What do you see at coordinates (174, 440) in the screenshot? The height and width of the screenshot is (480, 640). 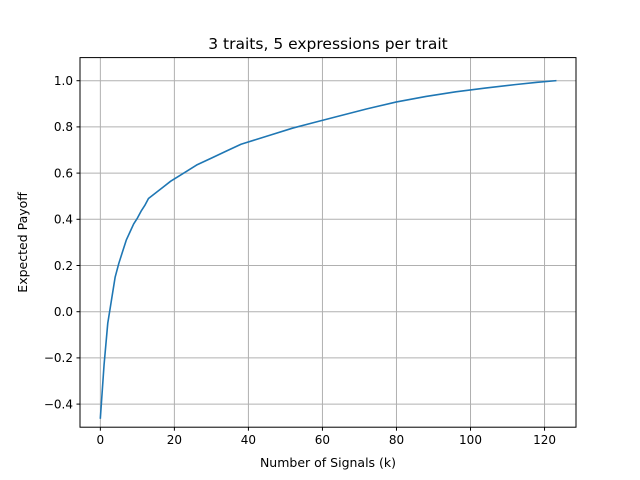 I see `x-tick-label: 20` at bounding box center [174, 440].